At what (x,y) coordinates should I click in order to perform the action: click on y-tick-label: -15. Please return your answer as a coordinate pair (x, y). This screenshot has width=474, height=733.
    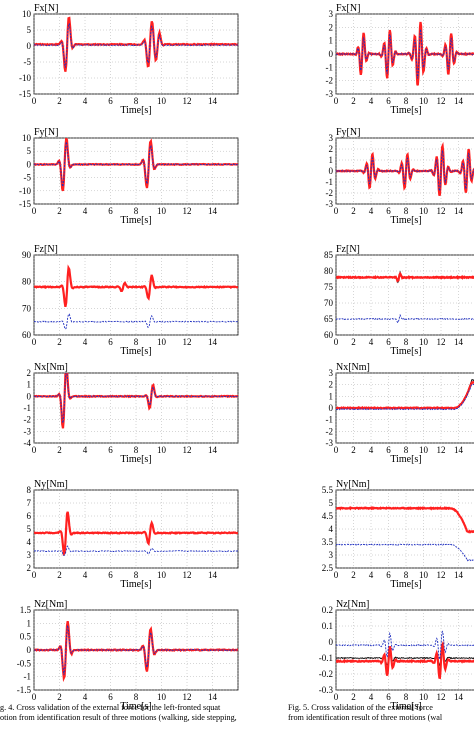
    Looking at the image, I should click on (25, 204).